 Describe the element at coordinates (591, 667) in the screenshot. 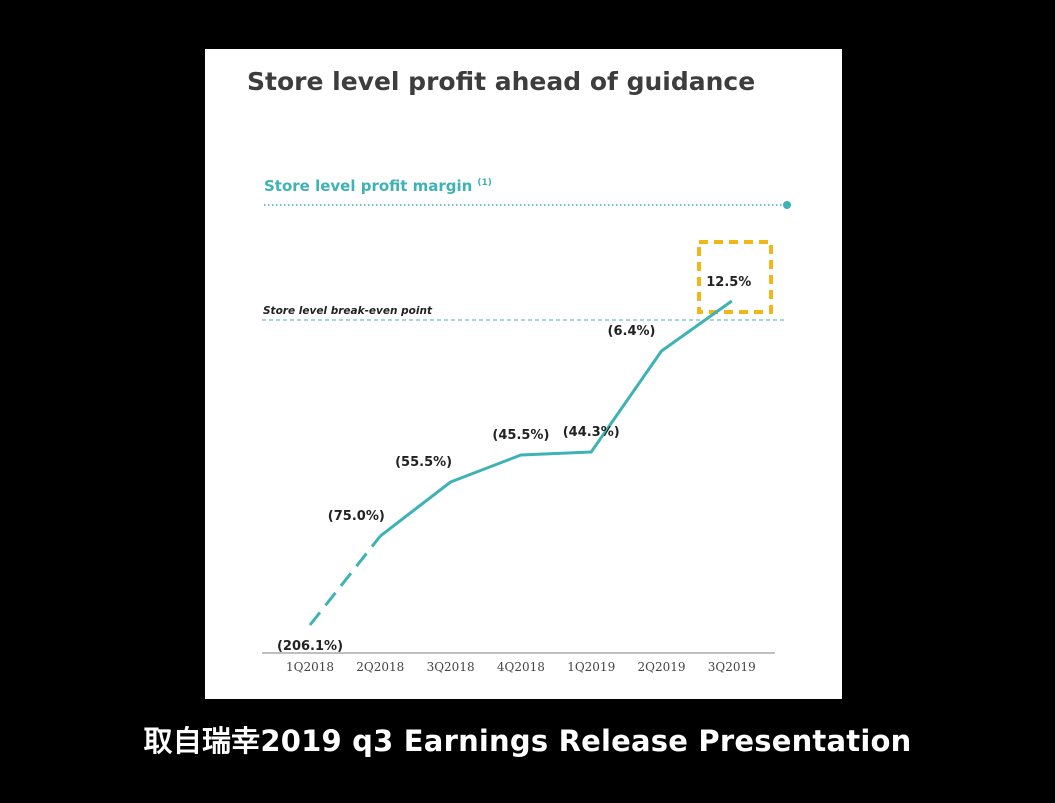

I see `x-tick-label: 1Q2019` at that location.